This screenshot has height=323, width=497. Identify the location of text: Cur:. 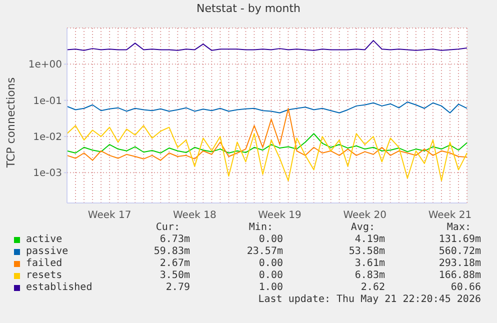
(168, 227).